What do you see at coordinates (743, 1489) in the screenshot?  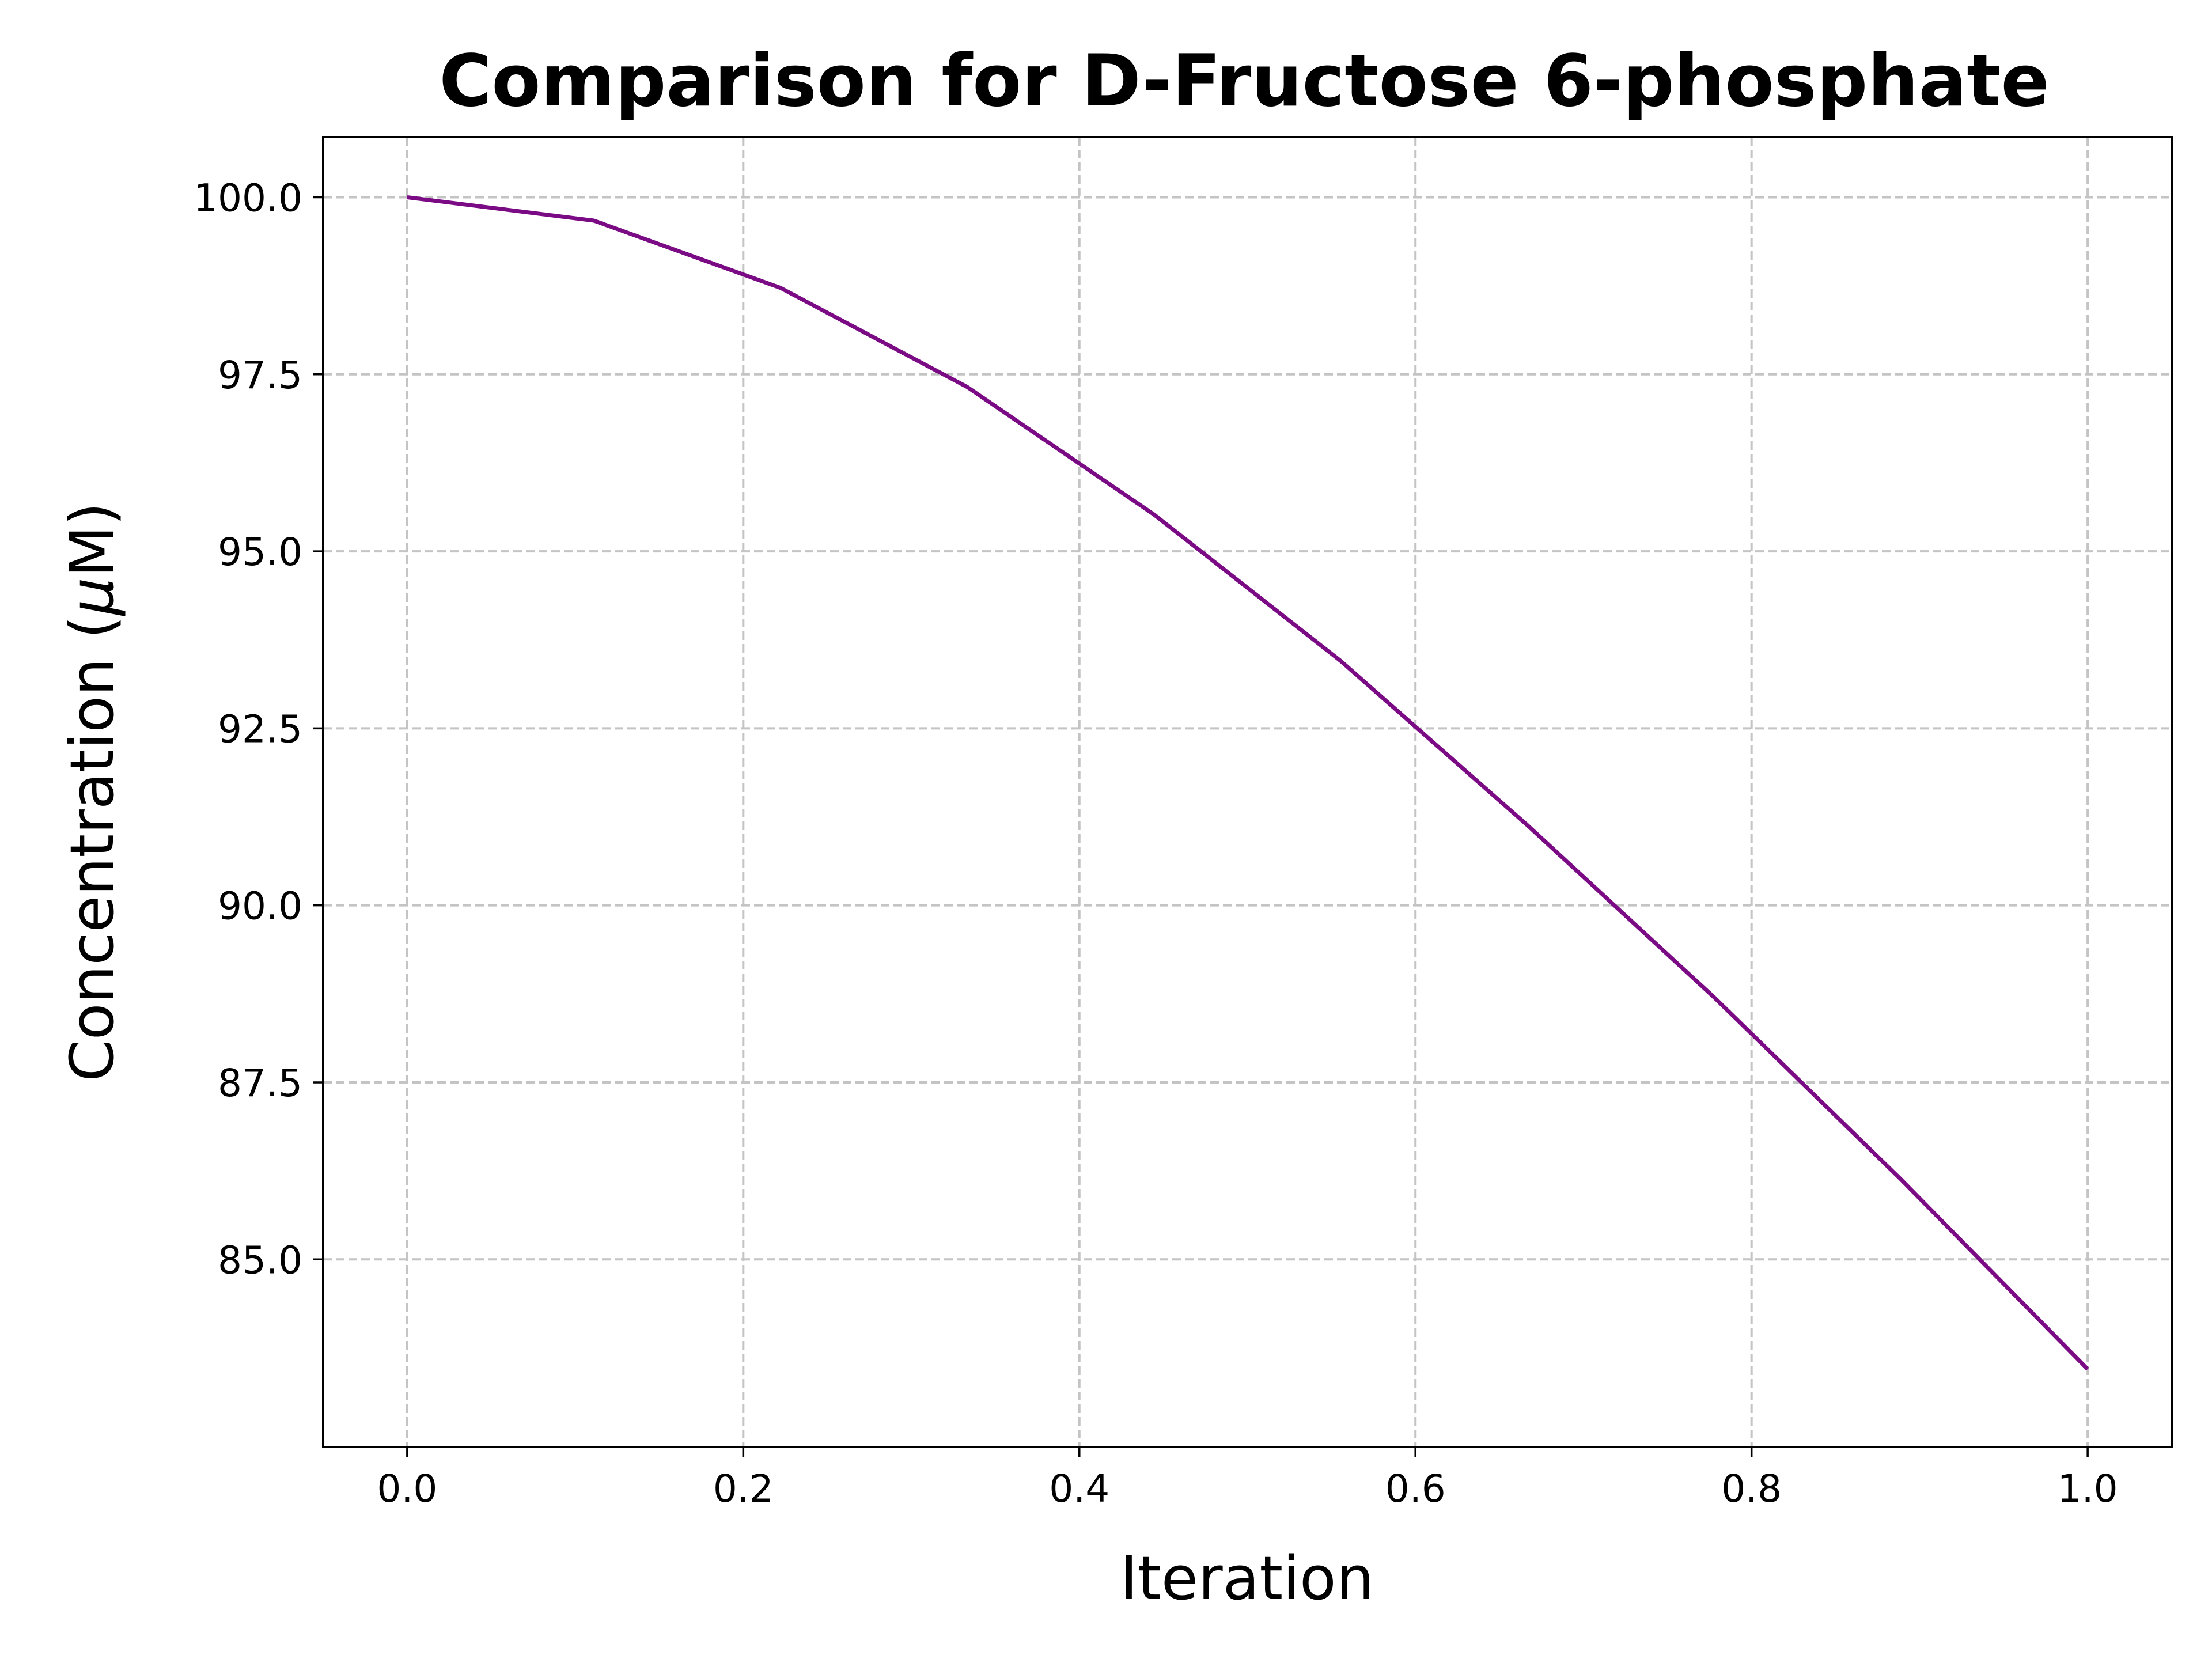 I see `x-tick-label: 0.2` at bounding box center [743, 1489].